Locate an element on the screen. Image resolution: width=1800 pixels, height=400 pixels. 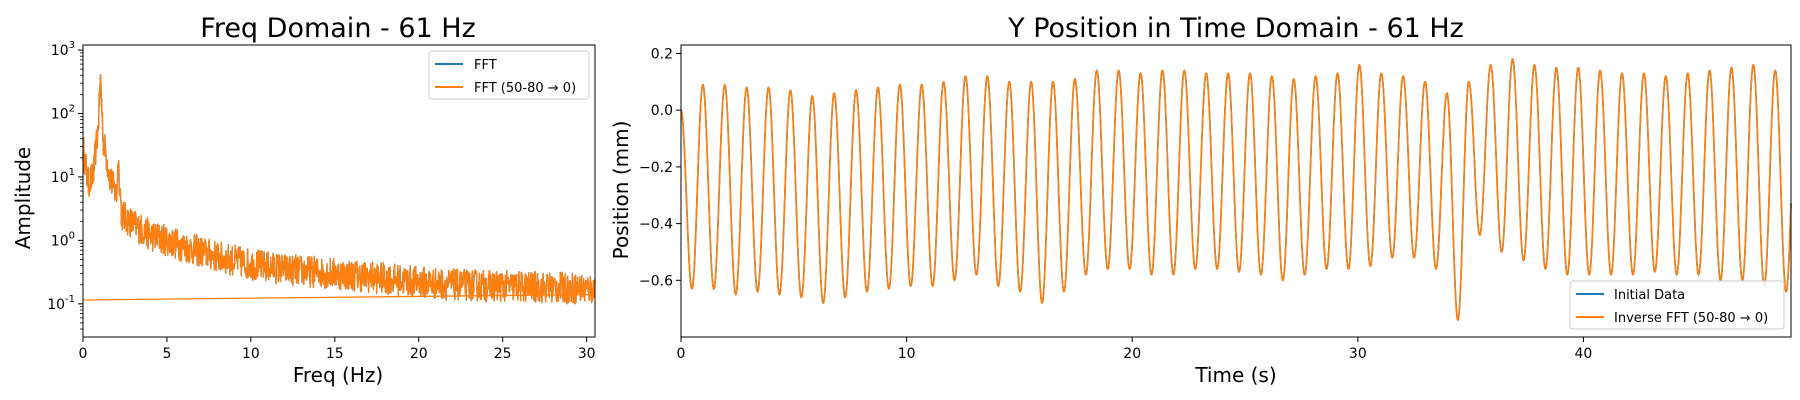
x-tick-label: 25 is located at coordinates (503, 354).